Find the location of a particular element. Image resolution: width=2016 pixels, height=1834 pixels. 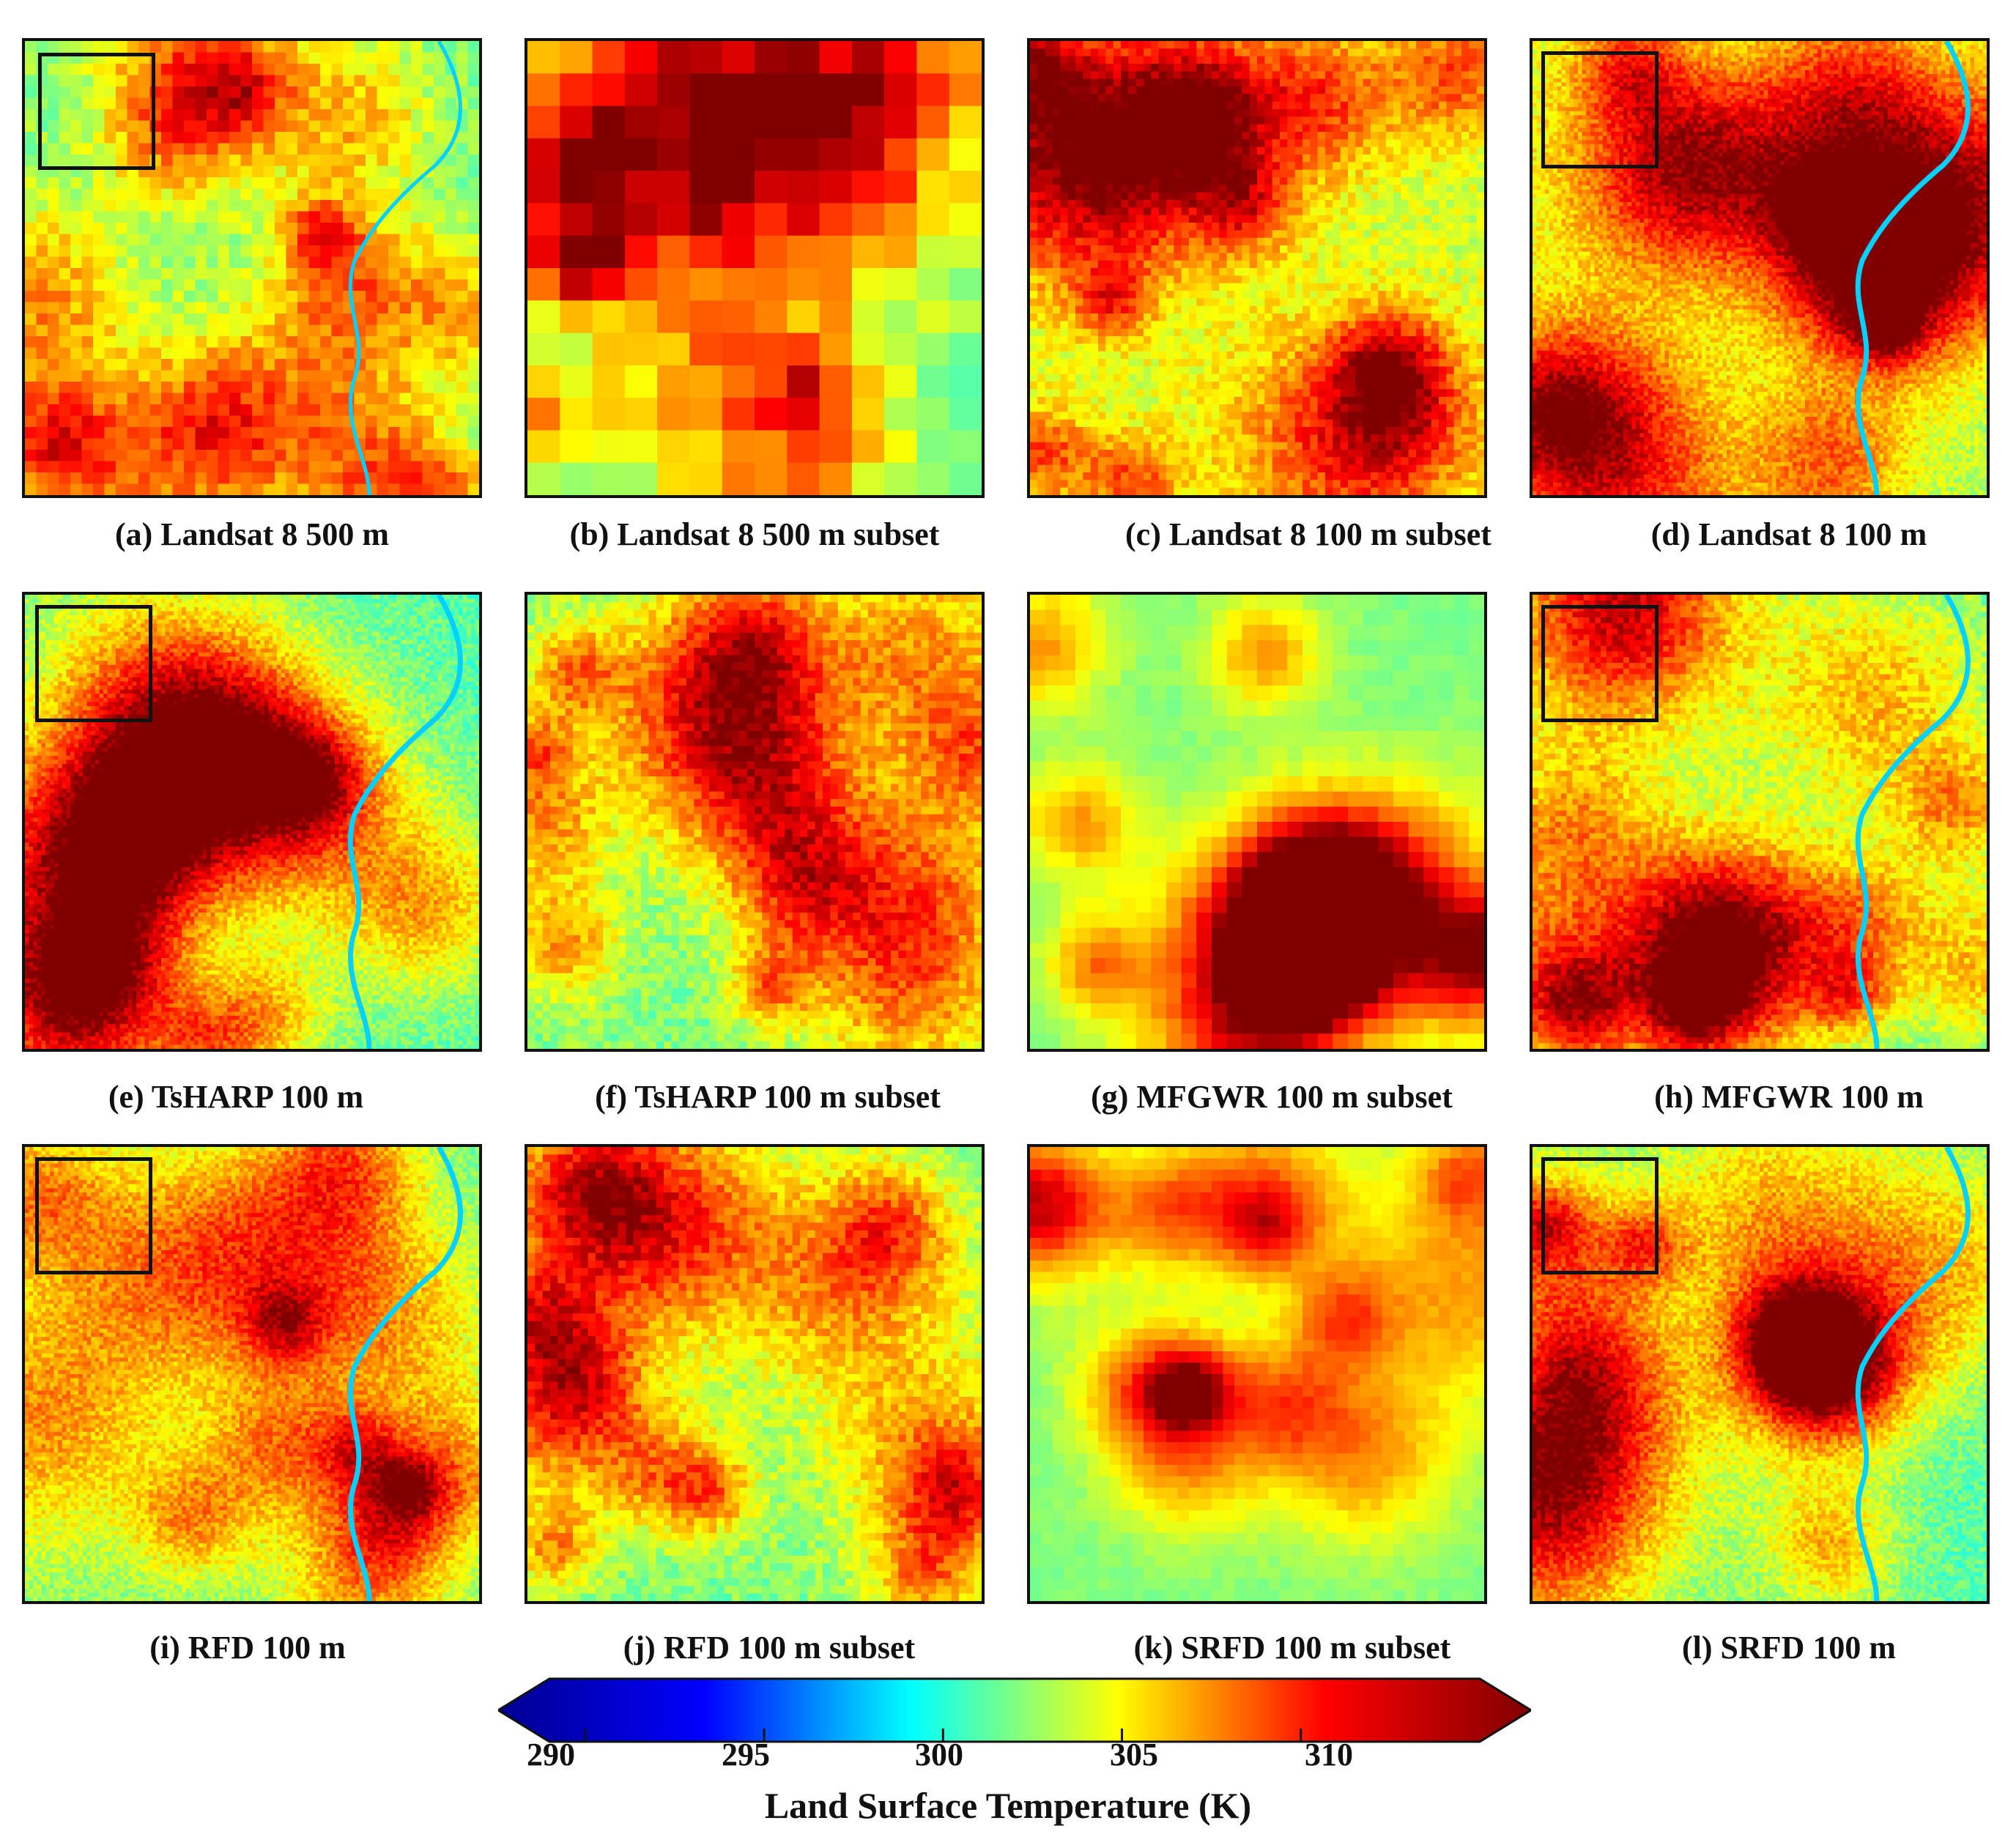

subset-box-l is located at coordinates (1600, 1215).